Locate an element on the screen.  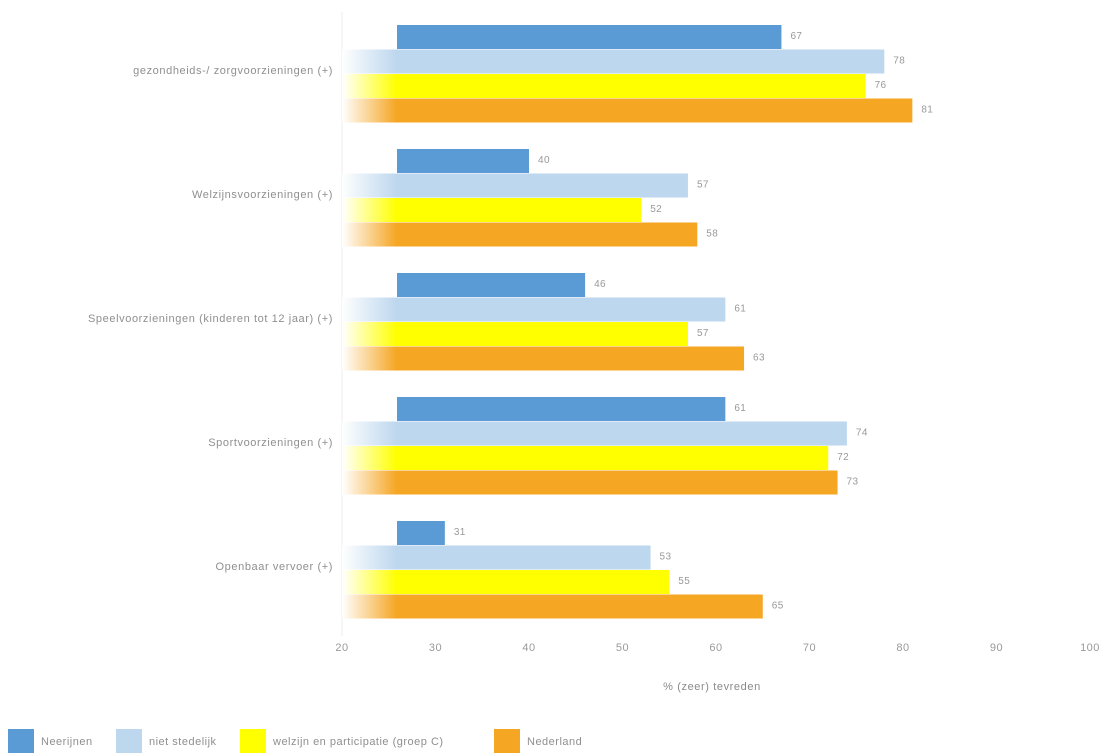
data-label: 76 is located at coordinates (881, 85).